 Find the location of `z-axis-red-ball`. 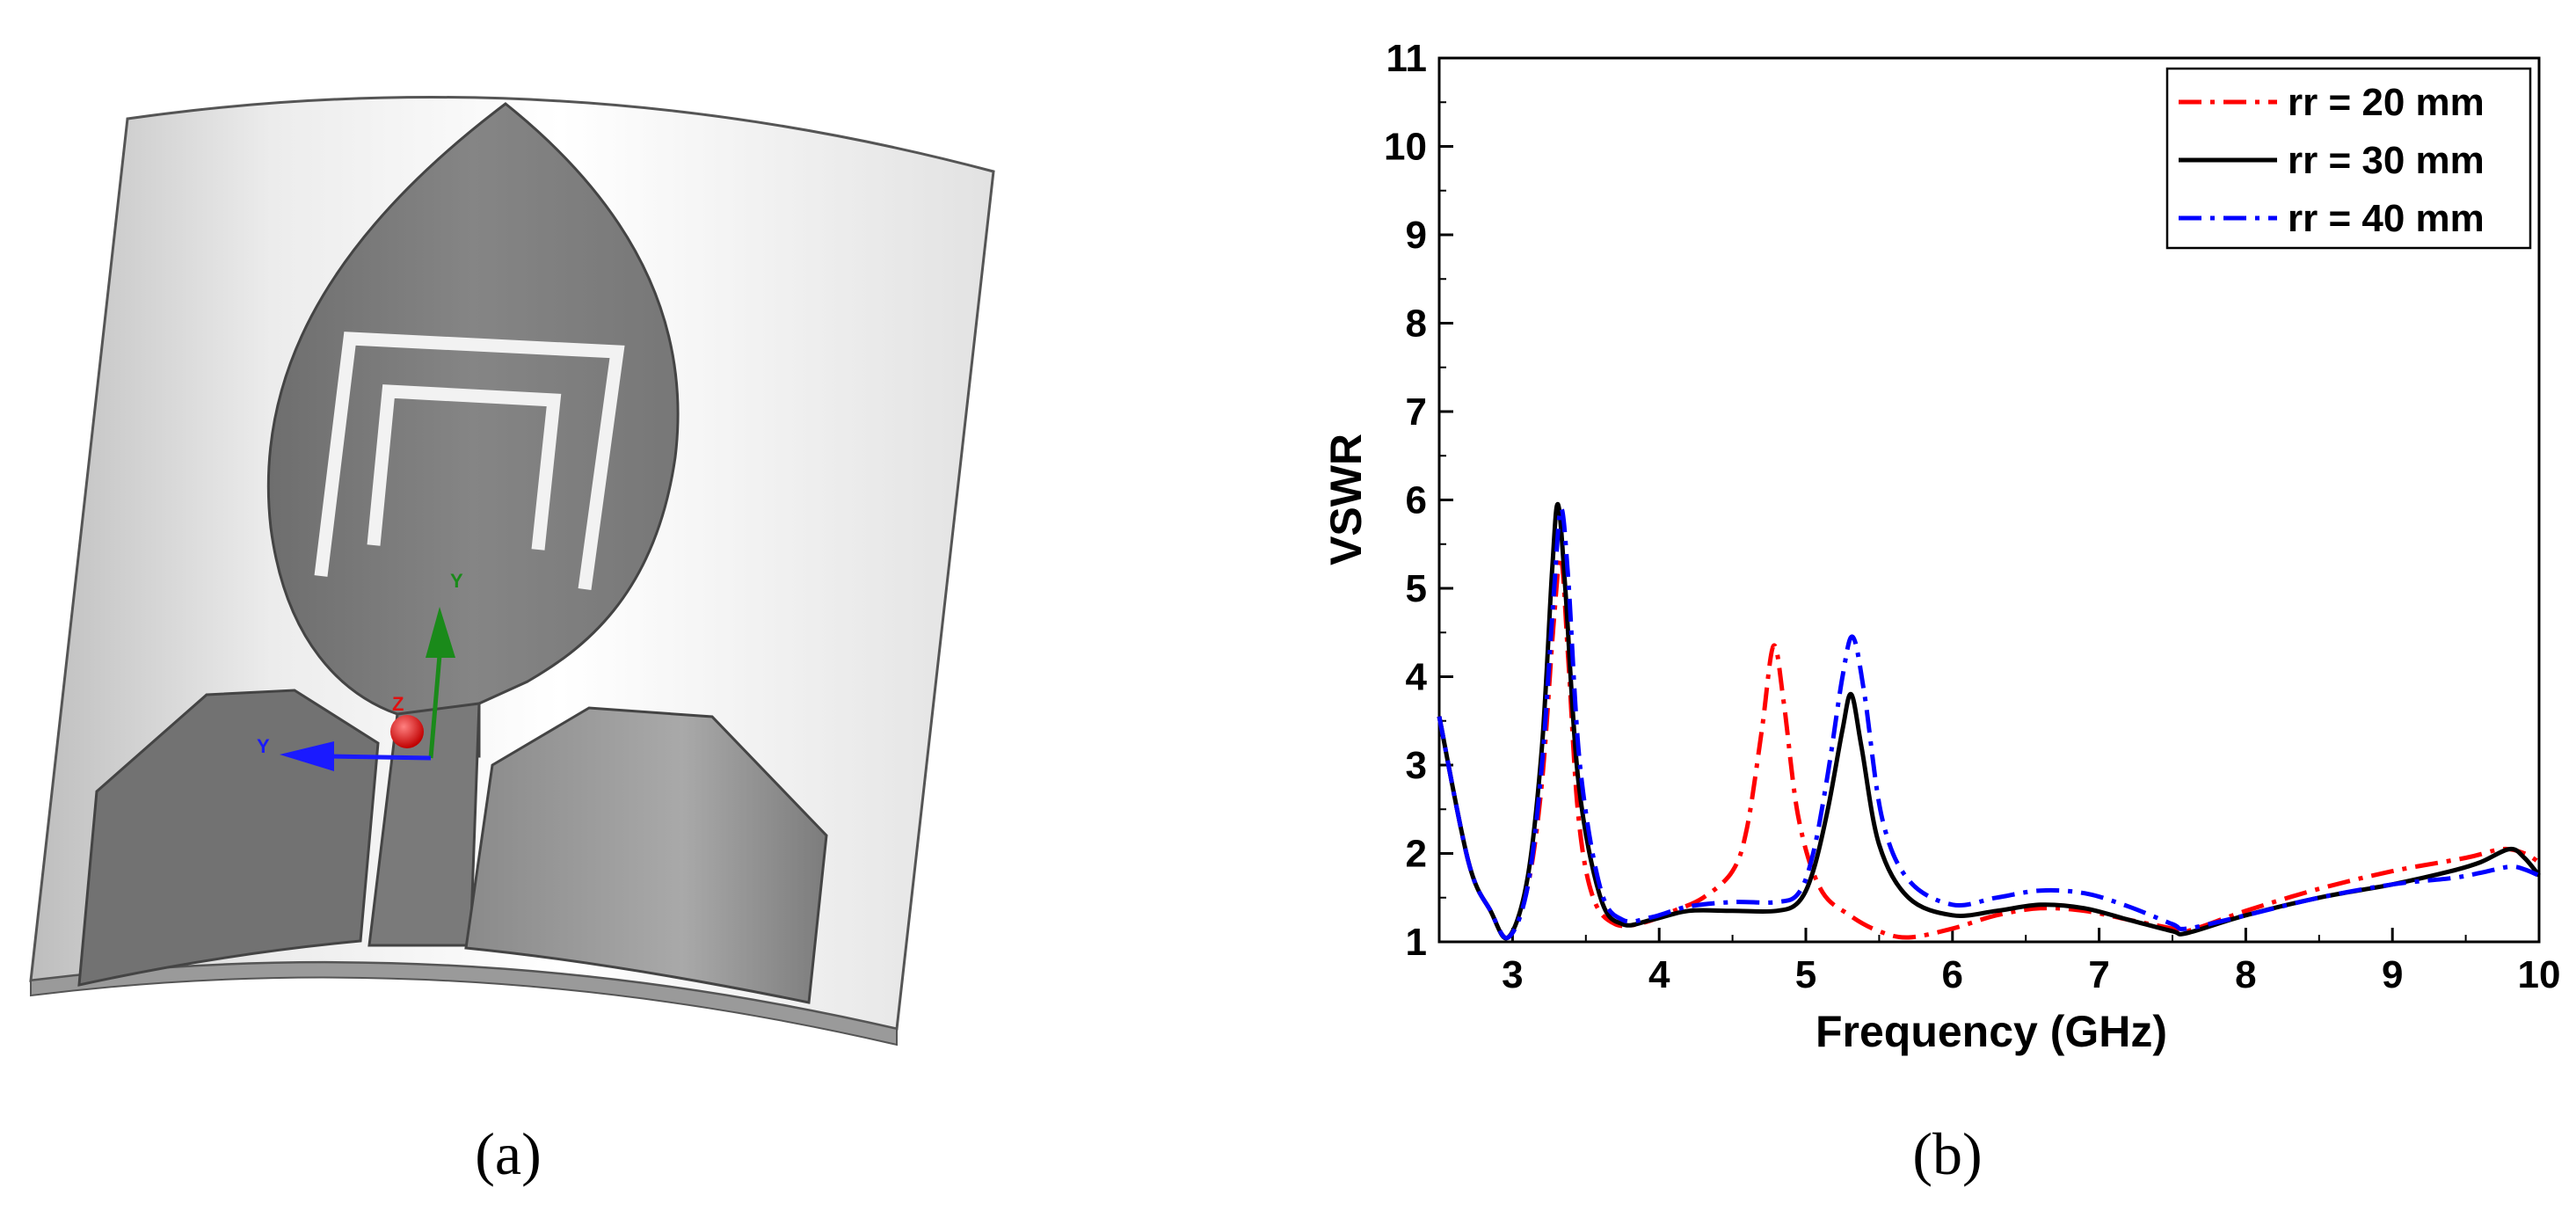

z-axis-red-ball is located at coordinates (407, 732).